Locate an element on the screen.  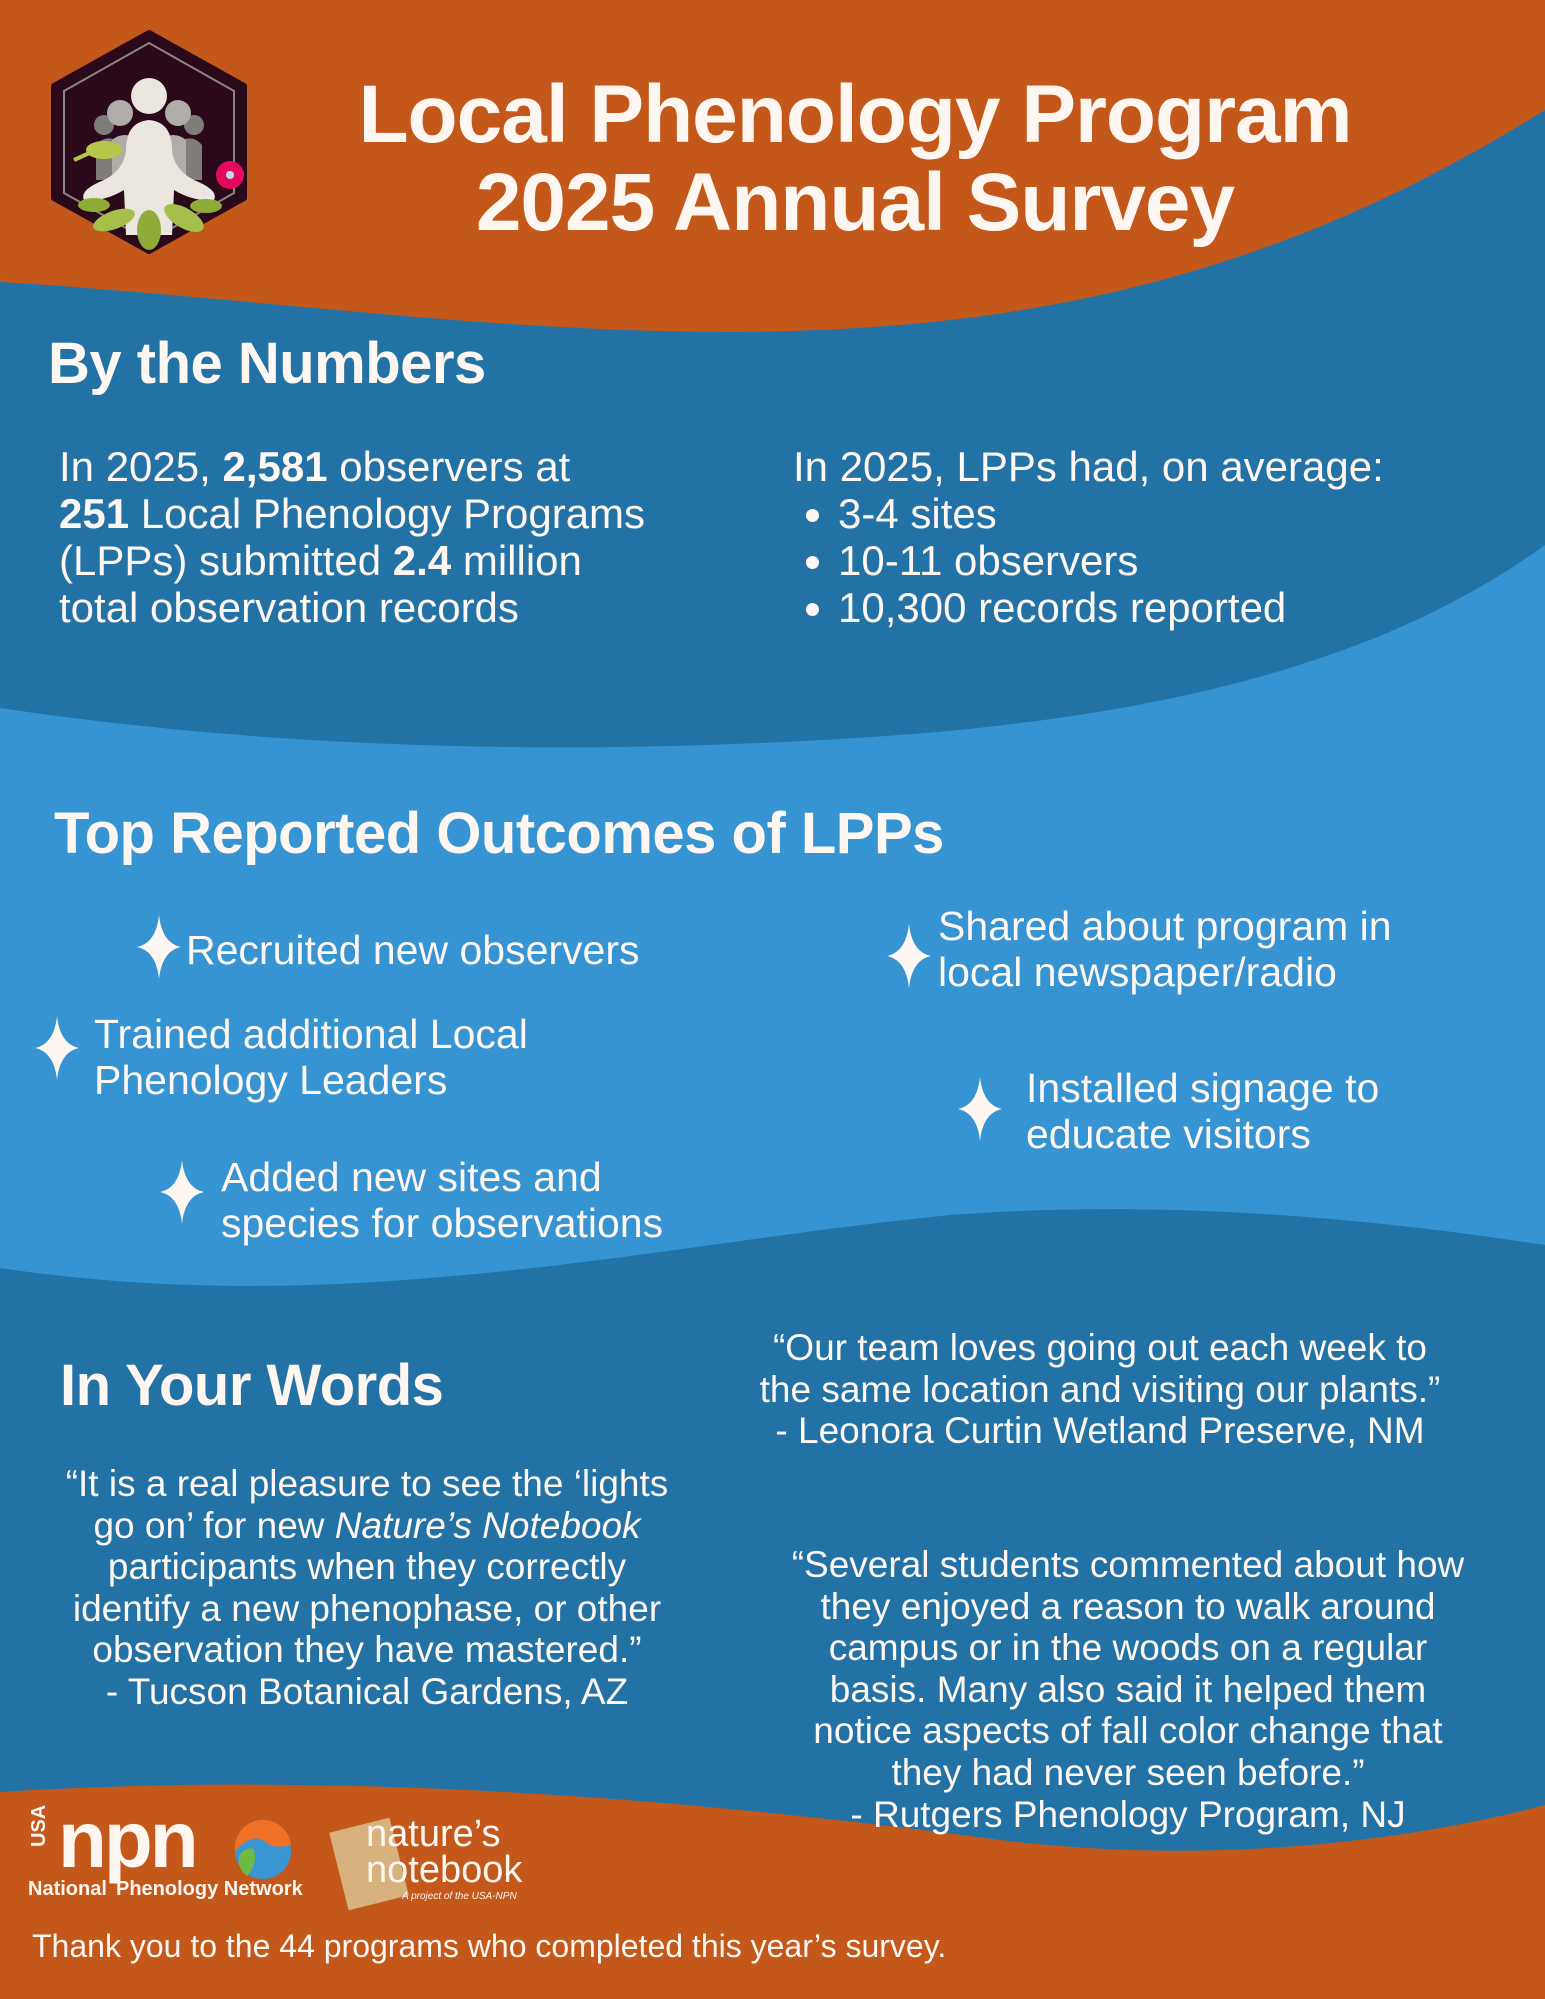
summary-line-1: In 2025, 2,581 observers at is located at coordinates (352, 466).